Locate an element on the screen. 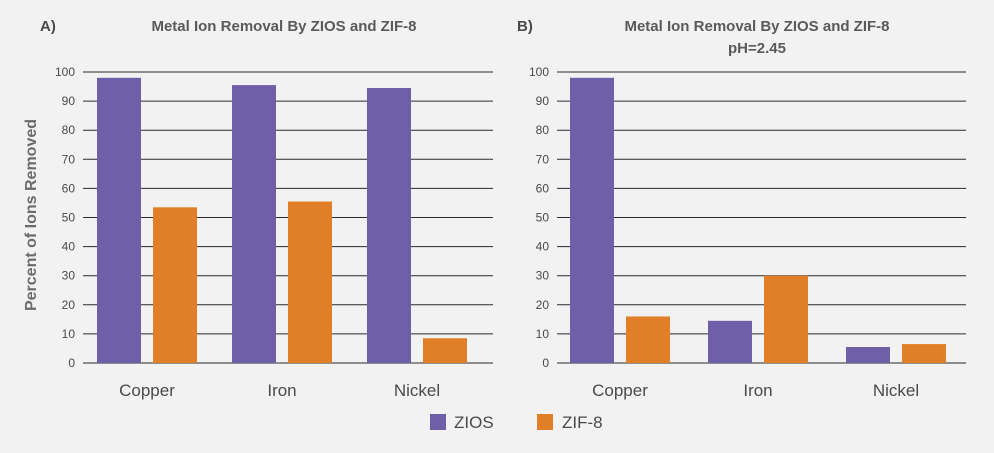 The width and height of the screenshot is (994, 453). legend: ZIOS ZIF-8 is located at coordinates (516, 422).